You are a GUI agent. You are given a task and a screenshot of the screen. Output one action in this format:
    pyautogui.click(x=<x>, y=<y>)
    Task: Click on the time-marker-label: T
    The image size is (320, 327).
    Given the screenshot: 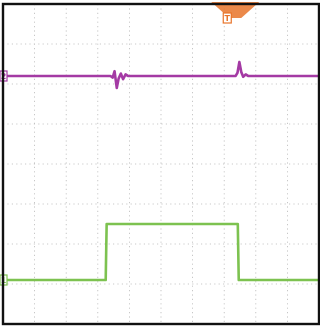 What is the action you would take?
    pyautogui.click(x=228, y=18)
    